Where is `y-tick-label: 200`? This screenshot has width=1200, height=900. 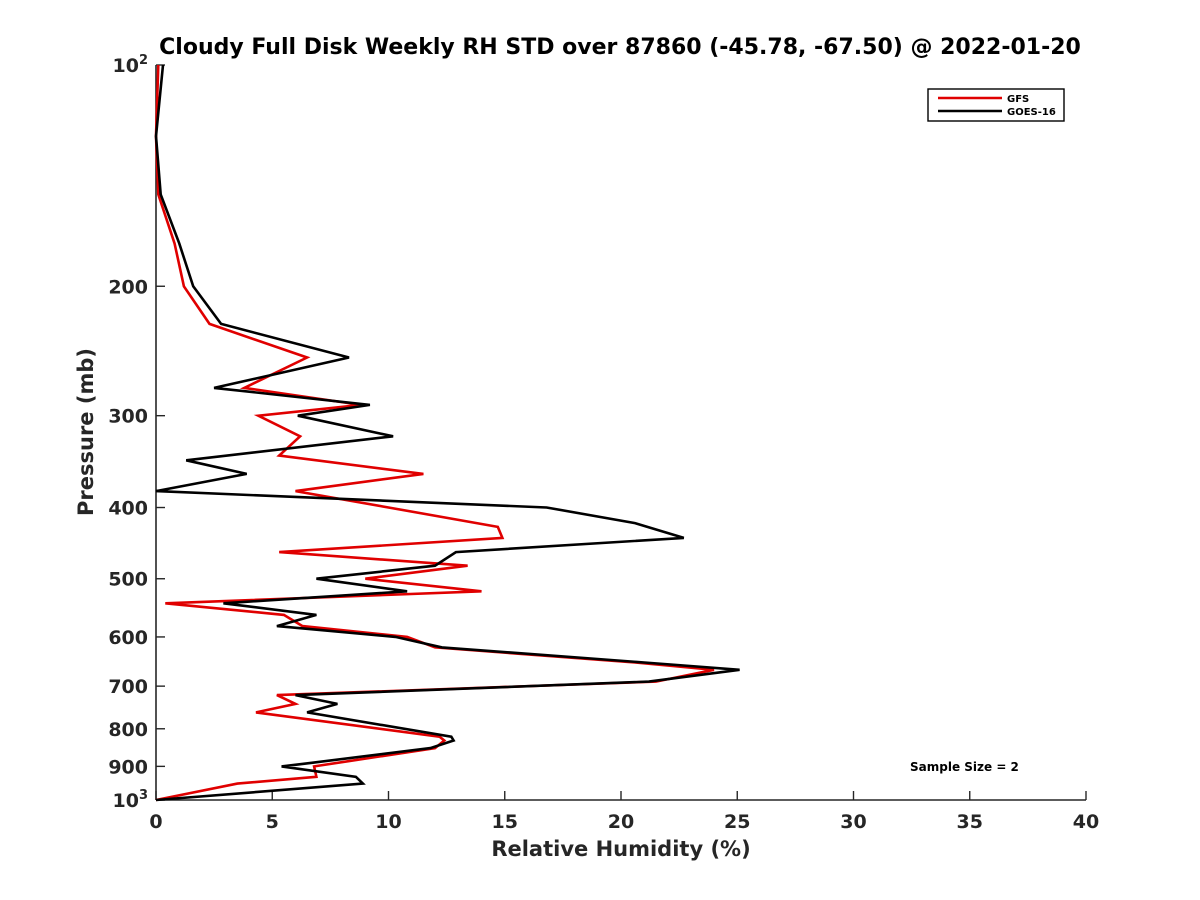
y-tick-label: 200 is located at coordinates (128, 287).